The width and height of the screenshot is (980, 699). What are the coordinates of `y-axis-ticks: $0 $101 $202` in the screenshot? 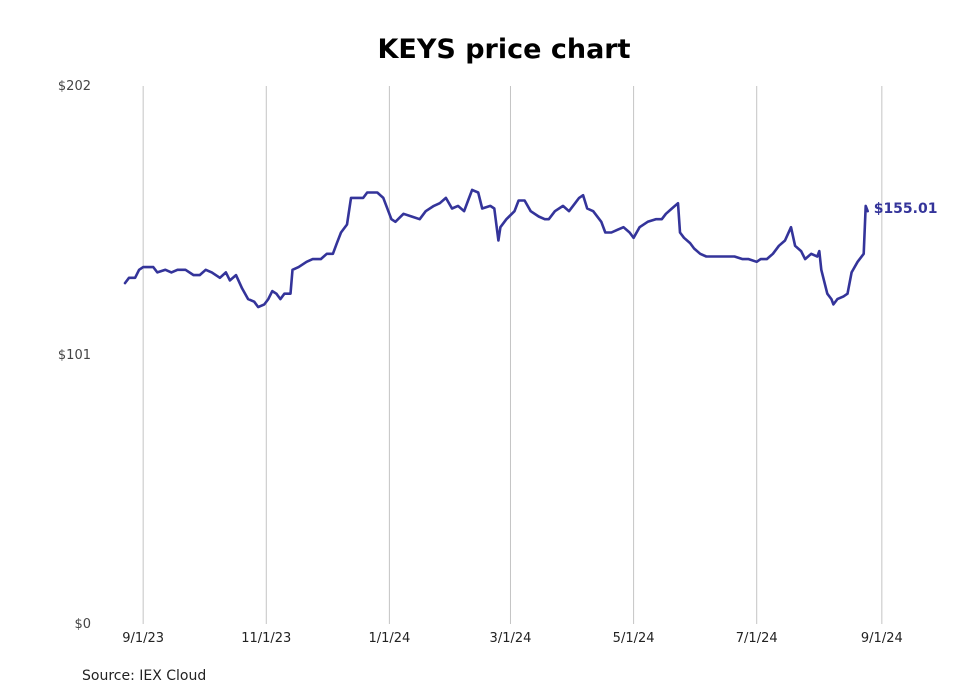 It's located at (74, 355).